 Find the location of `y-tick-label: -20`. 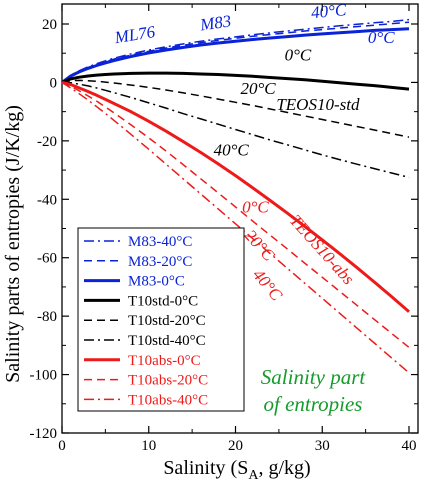

y-tick-label: -20 is located at coordinates (47, 142).